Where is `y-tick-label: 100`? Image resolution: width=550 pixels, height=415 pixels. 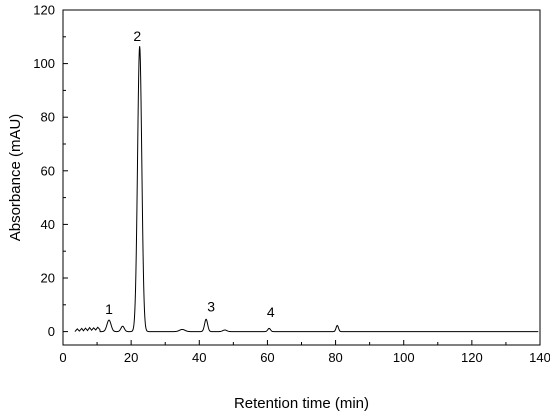
y-tick-label: 100 is located at coordinates (44, 63).